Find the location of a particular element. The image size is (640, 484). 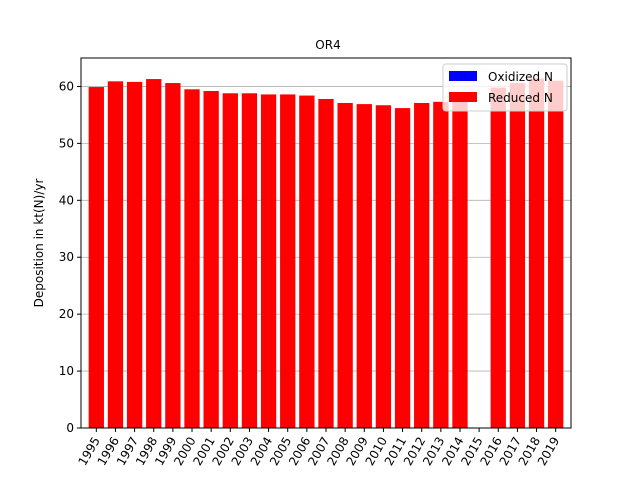

bar-2017 is located at coordinates (517, 256).